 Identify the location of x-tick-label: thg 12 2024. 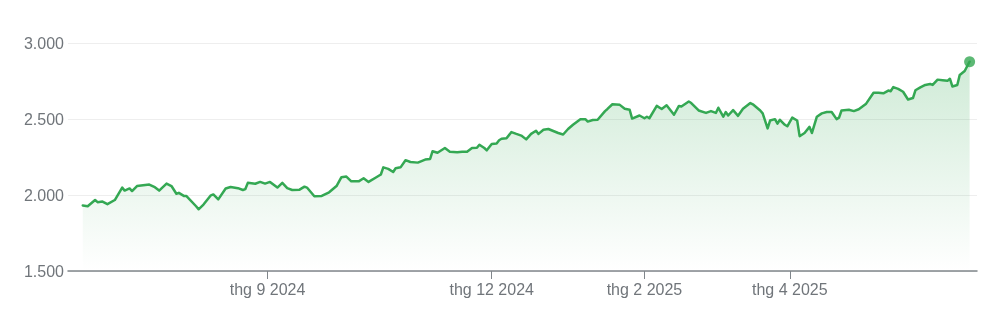
(492, 289).